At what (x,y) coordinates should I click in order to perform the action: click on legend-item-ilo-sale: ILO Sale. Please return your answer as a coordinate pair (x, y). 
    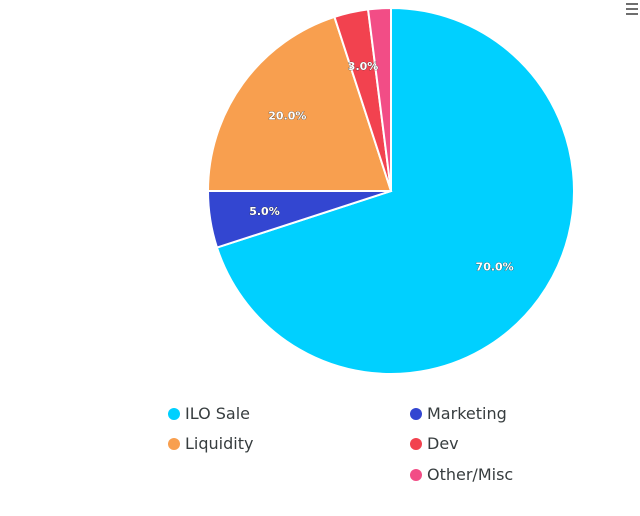
    Looking at the image, I should click on (209, 413).